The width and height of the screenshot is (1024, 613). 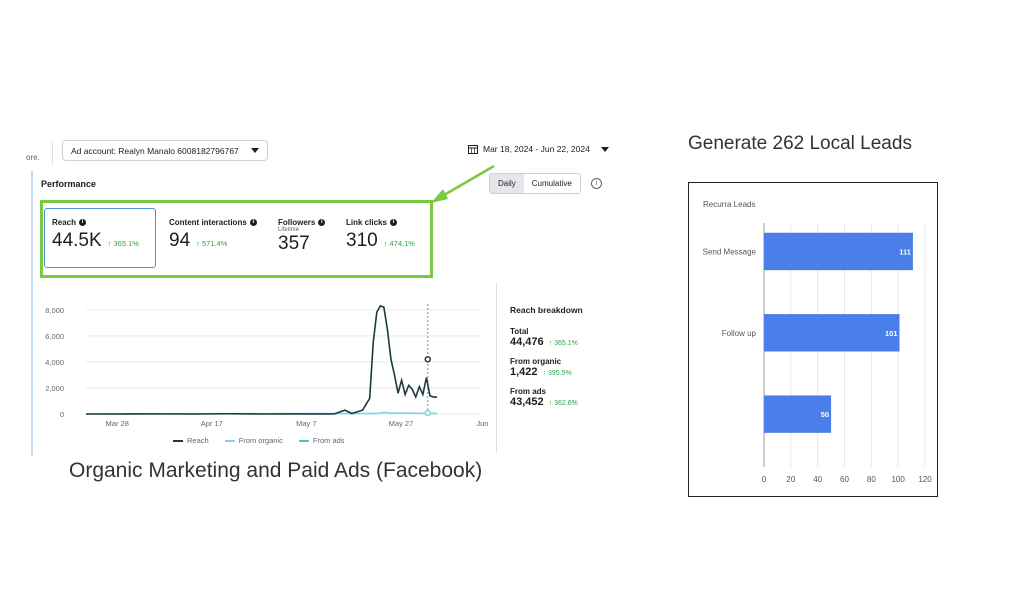 What do you see at coordinates (825, 414) in the screenshot?
I see `data-label: 50` at bounding box center [825, 414].